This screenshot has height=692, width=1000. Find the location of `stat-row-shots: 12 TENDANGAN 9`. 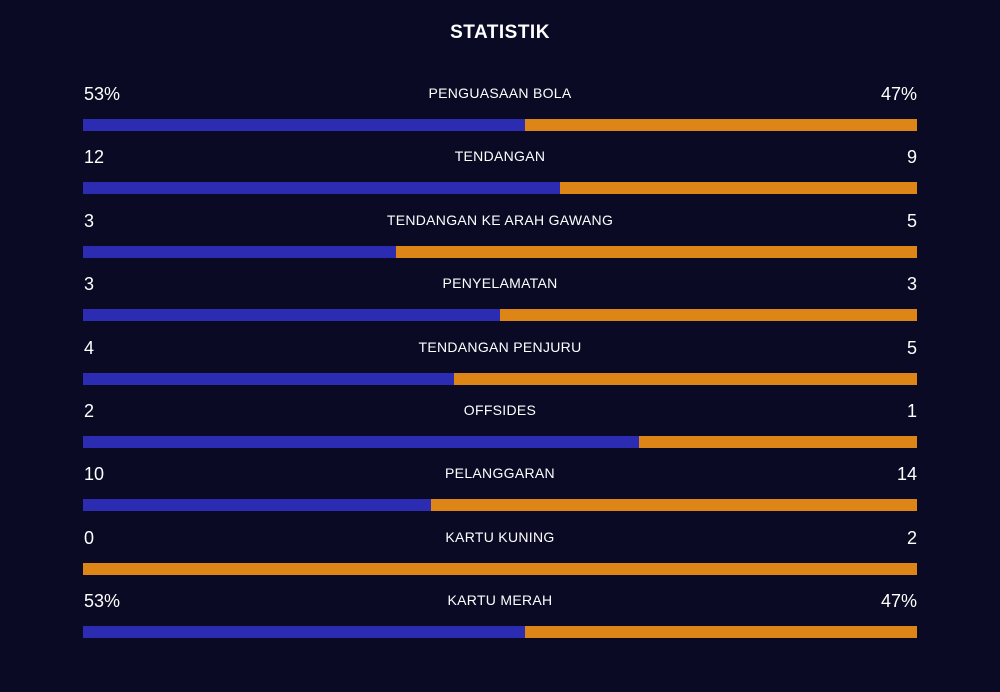

stat-row-shots: 12 TENDANGAN 9 is located at coordinates (500, 172).